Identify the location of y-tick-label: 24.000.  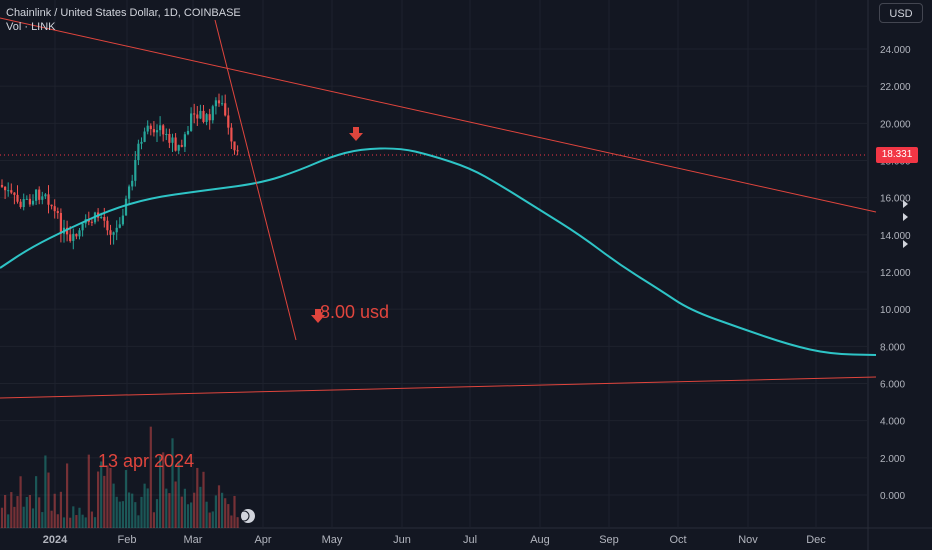
(895, 50).